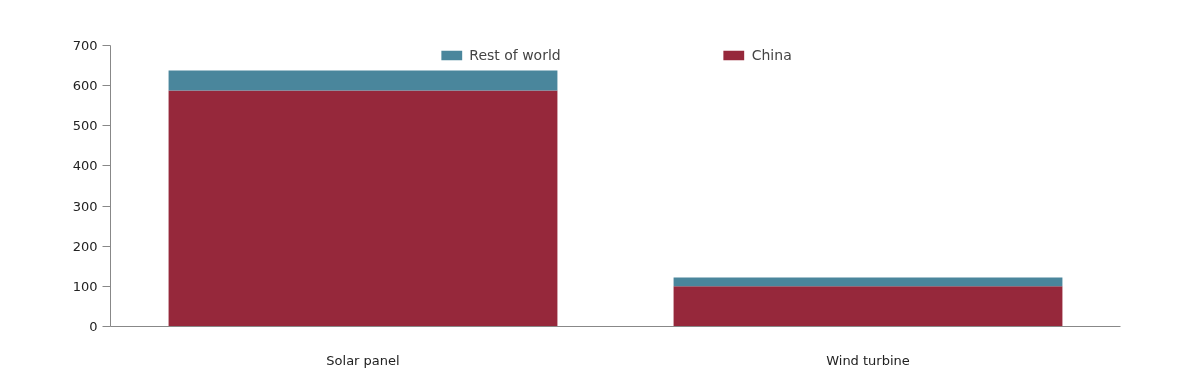 Image resolution: width=1200 pixels, height=384 pixels. Describe the element at coordinates (85, 45) in the screenshot. I see `y-tick-label: 700` at that location.